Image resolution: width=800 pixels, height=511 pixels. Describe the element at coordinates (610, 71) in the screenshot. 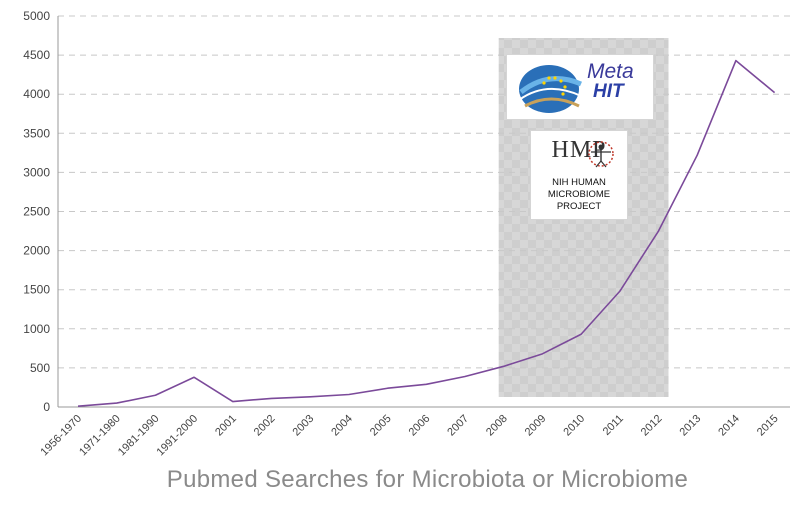

I see `metahit-meta-text: Meta` at that location.